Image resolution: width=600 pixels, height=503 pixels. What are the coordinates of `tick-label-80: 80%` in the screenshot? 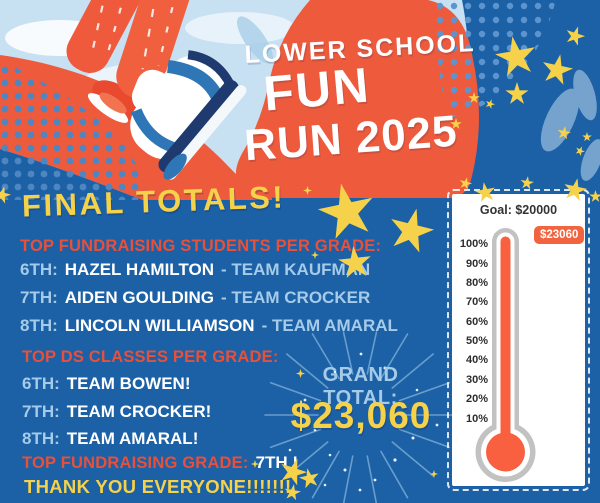 It's located at (476, 283).